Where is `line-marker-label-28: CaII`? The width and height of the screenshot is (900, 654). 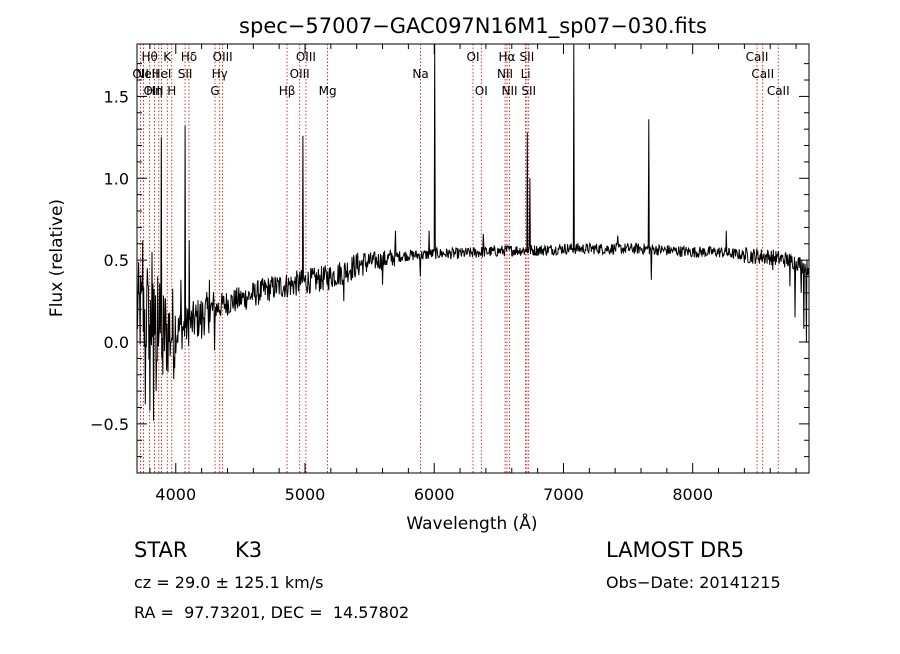 line-marker-label-28: CaII is located at coordinates (778, 91).